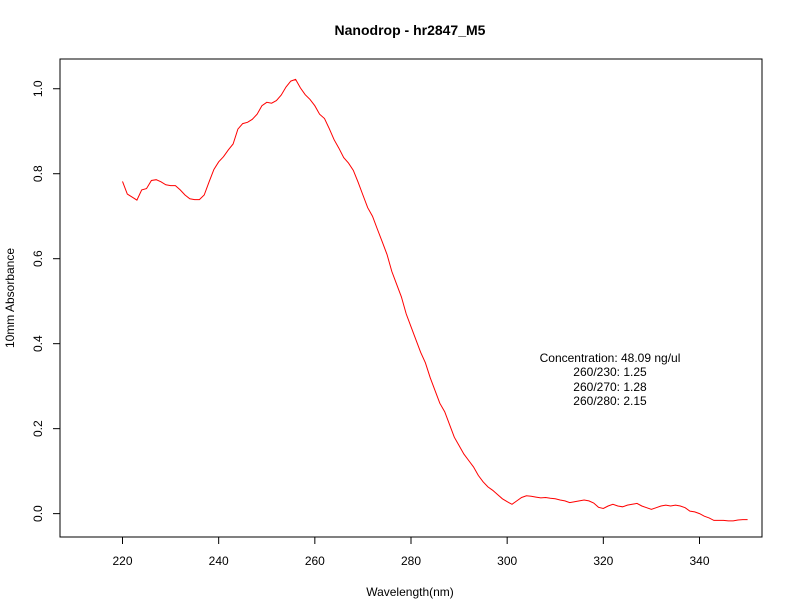 Image resolution: width=792 pixels, height=612 pixels. What do you see at coordinates (610, 401) in the screenshot?
I see `annotation-260-280: 260/280: 2.15` at bounding box center [610, 401].